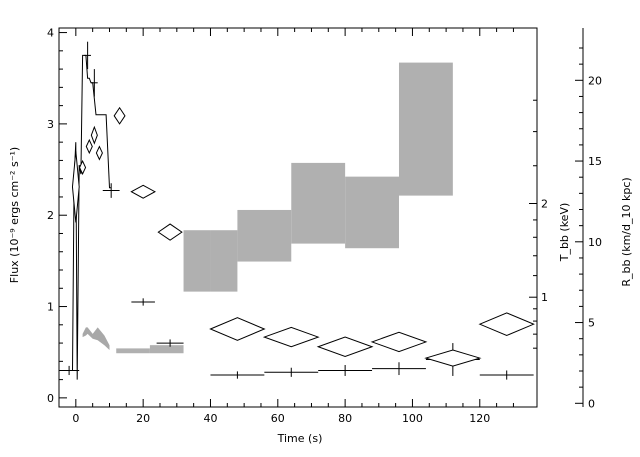  What do you see at coordinates (14, 215) in the screenshot?
I see `left-axis-label: Flux (10⁻⁹ ergs cm⁻² s⁻¹)` at bounding box center [14, 215].